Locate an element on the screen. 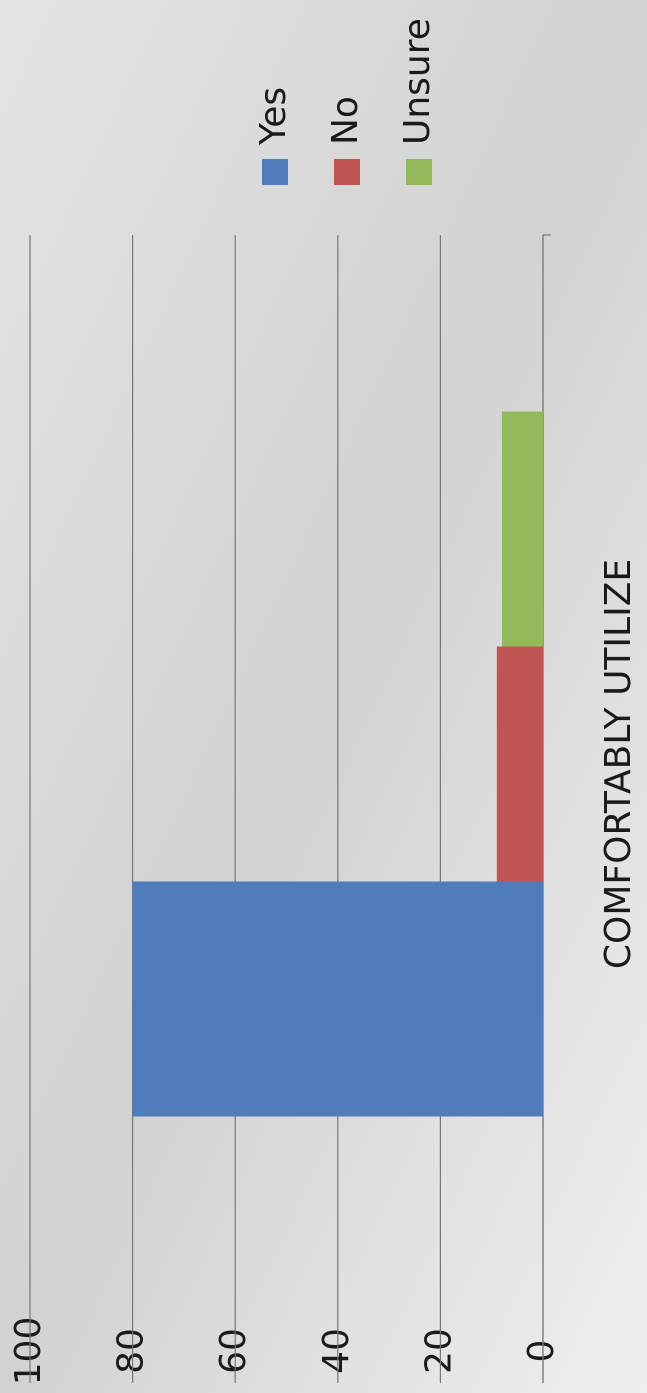 This screenshot has width=647, height=1393. legend-label: Yes is located at coordinates (273, 116).